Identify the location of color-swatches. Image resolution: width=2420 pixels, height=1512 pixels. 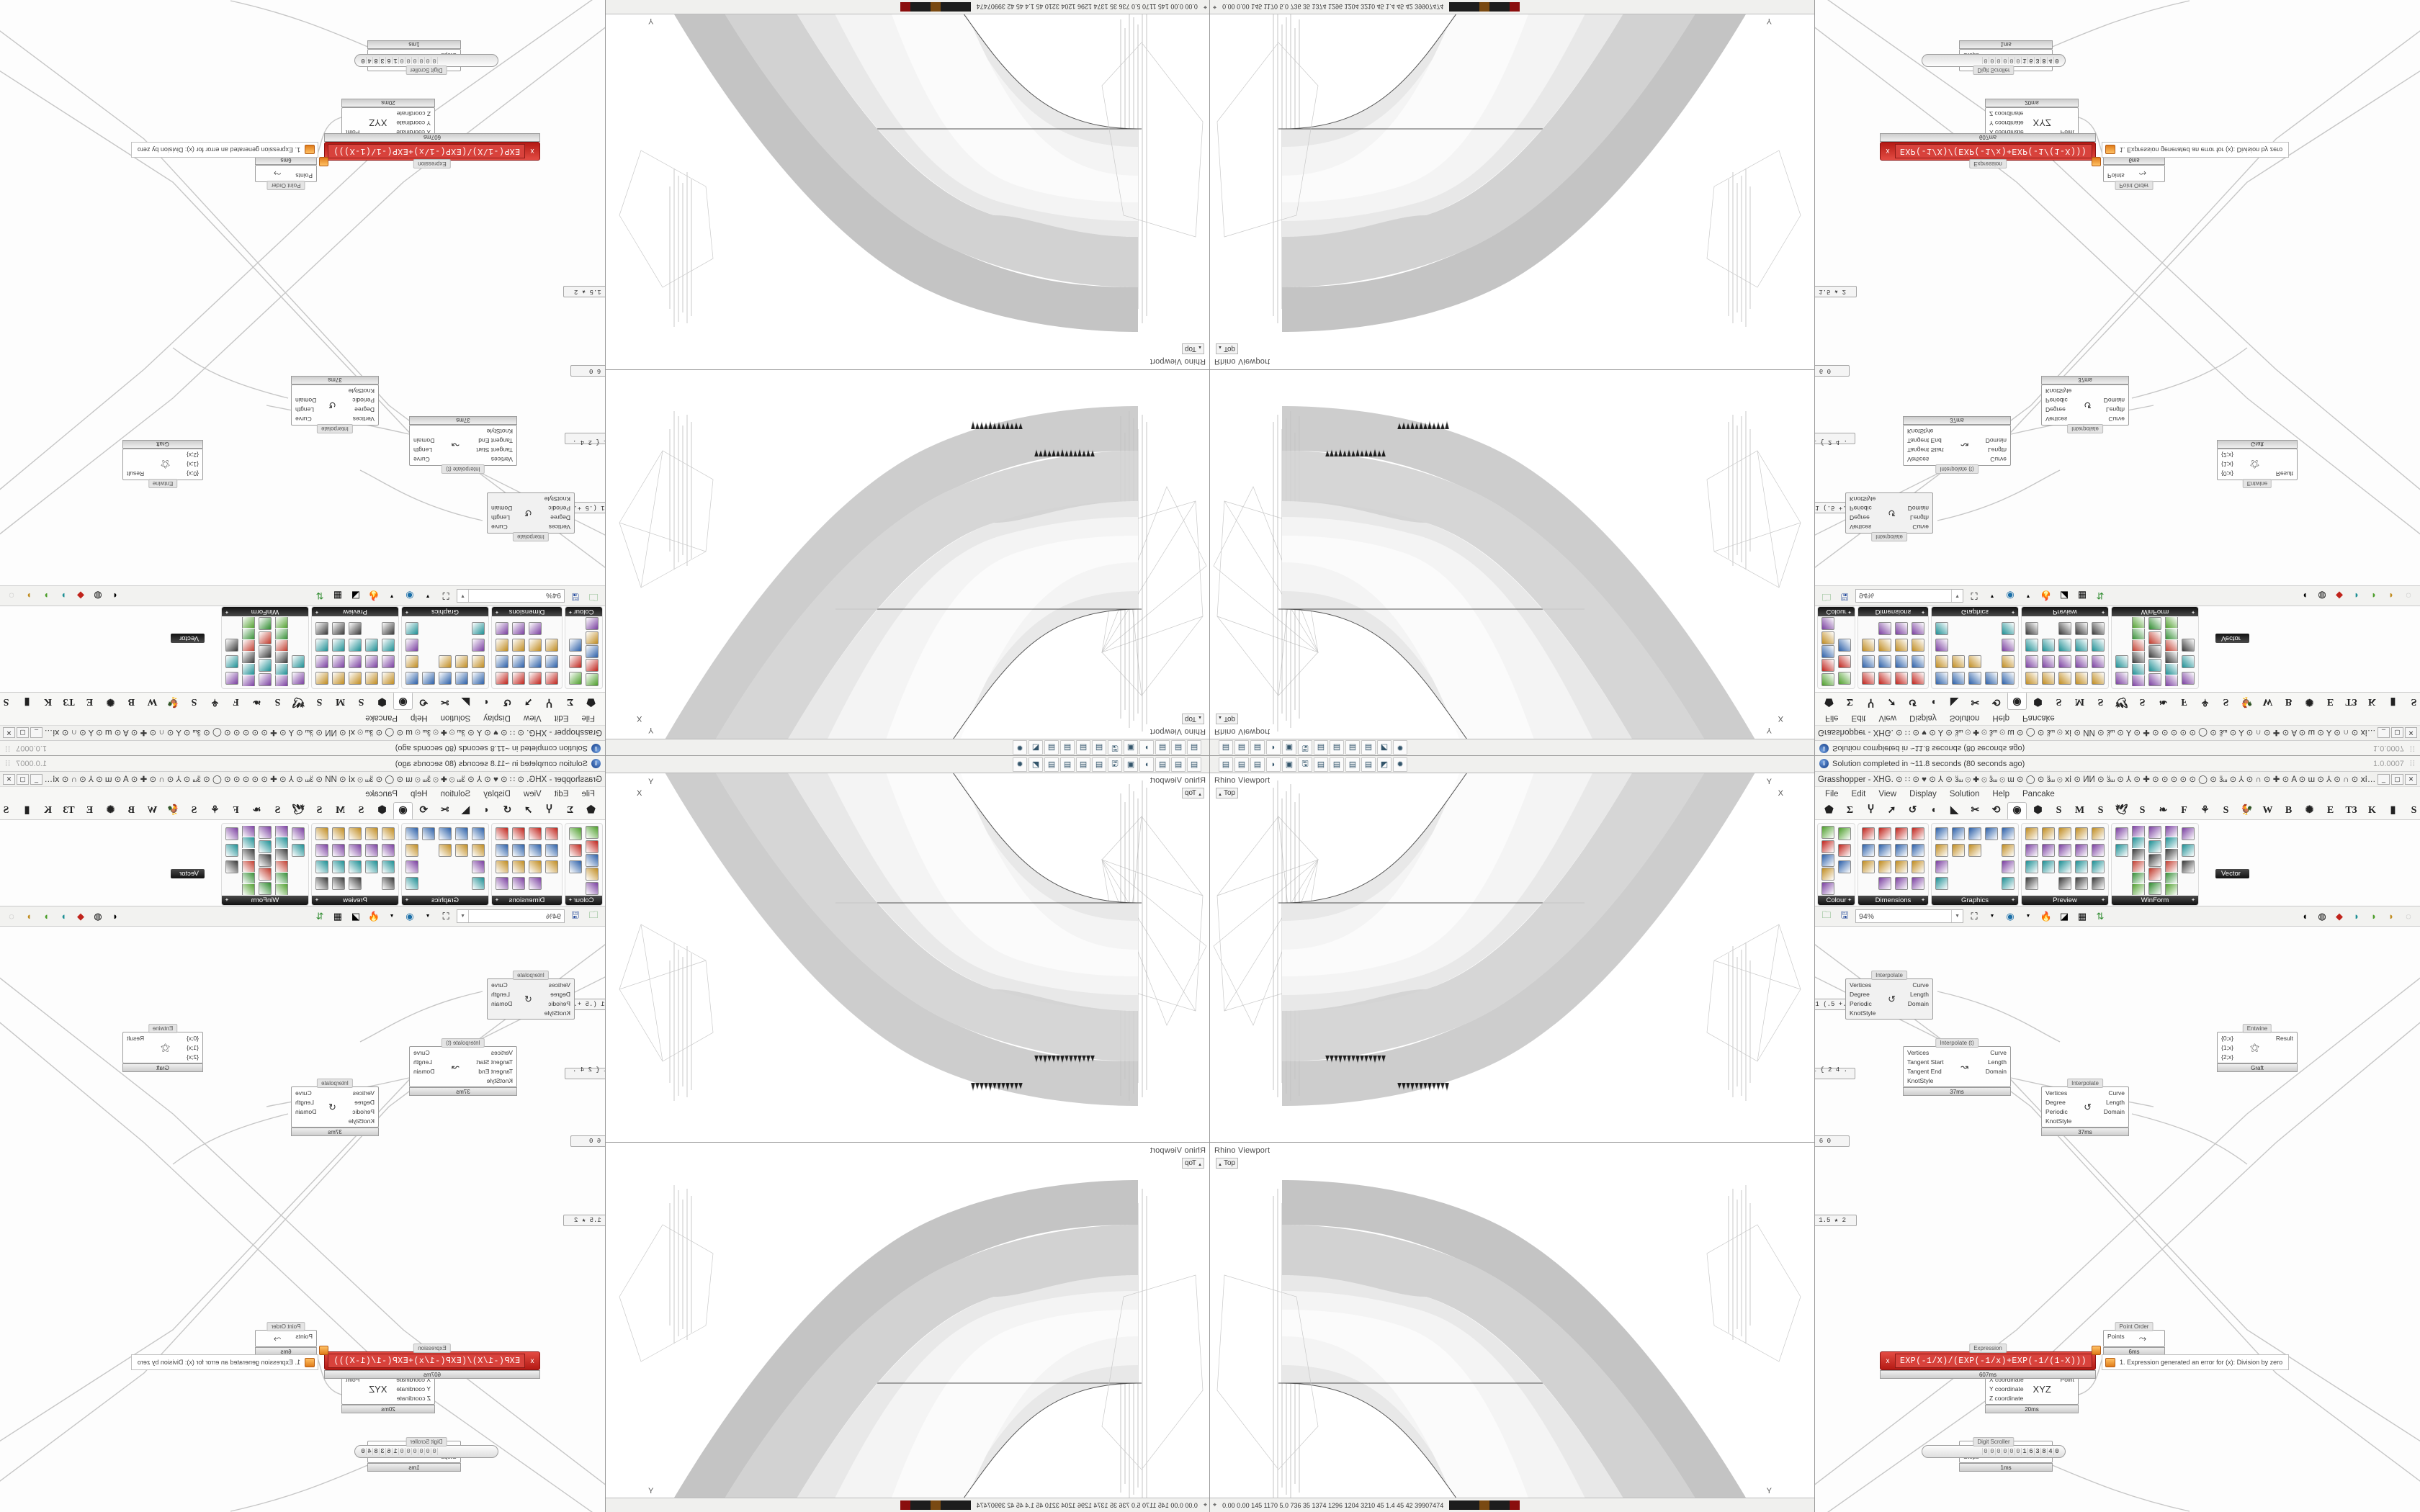
(936, 7).